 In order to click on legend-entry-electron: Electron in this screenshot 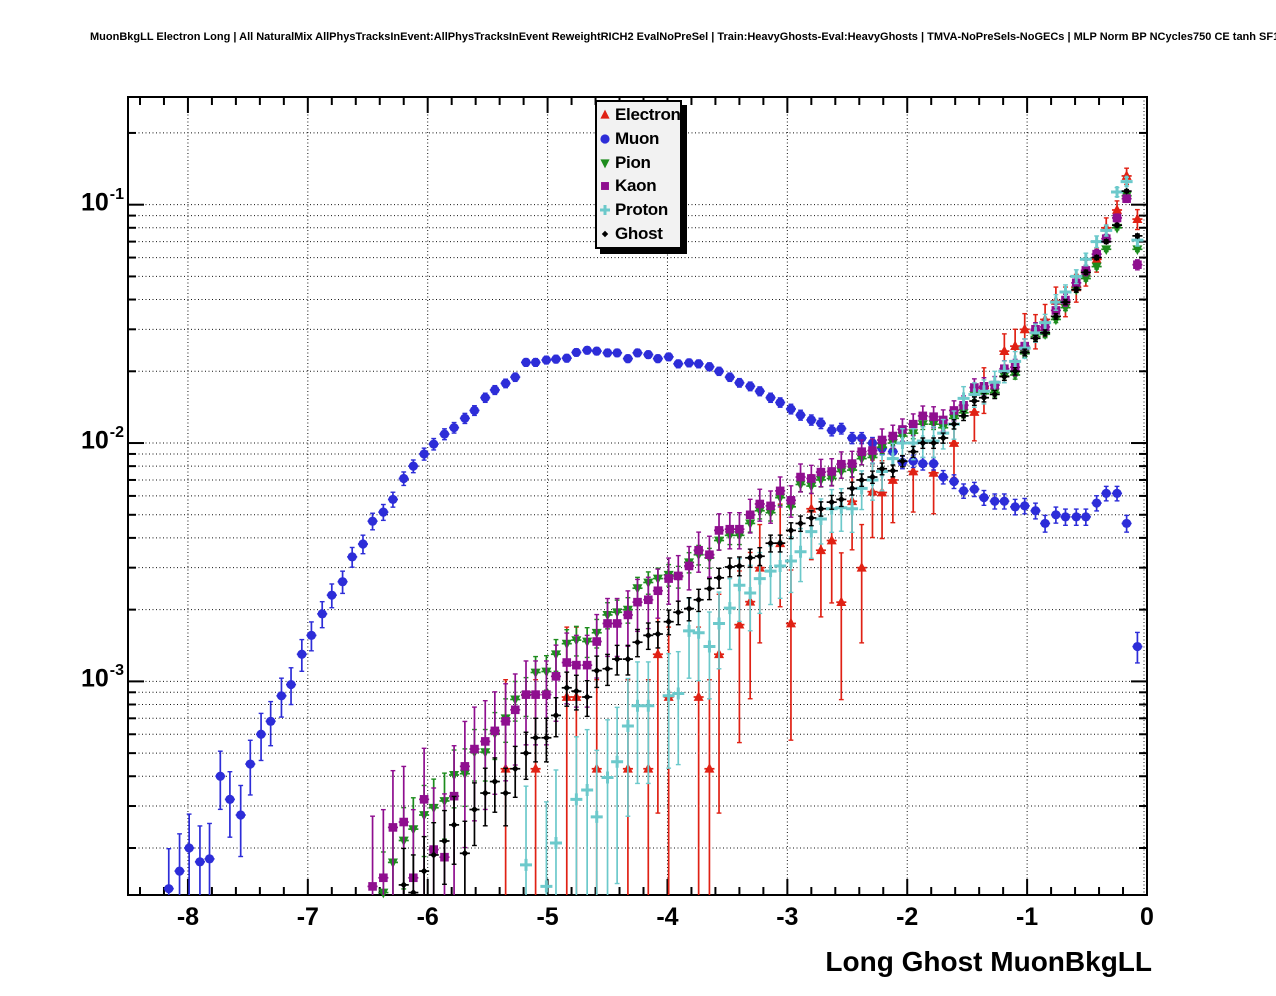, I will do `click(639, 115)`.